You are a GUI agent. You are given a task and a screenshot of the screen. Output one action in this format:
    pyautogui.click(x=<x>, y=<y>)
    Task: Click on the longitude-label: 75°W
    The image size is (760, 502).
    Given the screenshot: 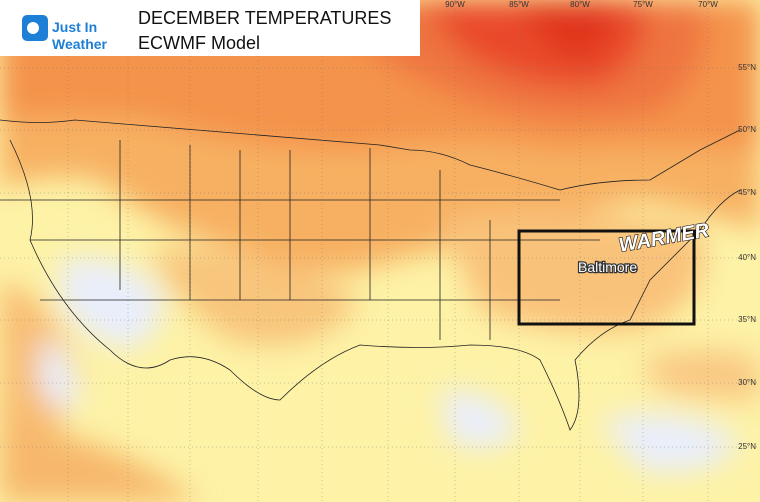 What is the action you would take?
    pyautogui.click(x=643, y=4)
    